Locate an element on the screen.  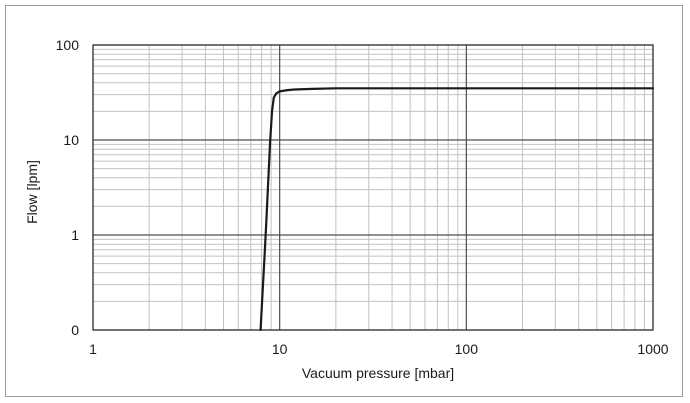
x-tick-label: 100 is located at coordinates (467, 349).